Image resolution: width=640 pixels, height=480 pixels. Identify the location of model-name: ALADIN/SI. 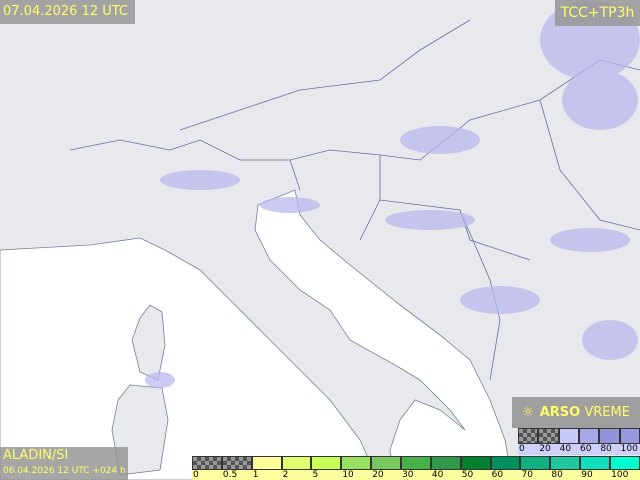
(36, 455).